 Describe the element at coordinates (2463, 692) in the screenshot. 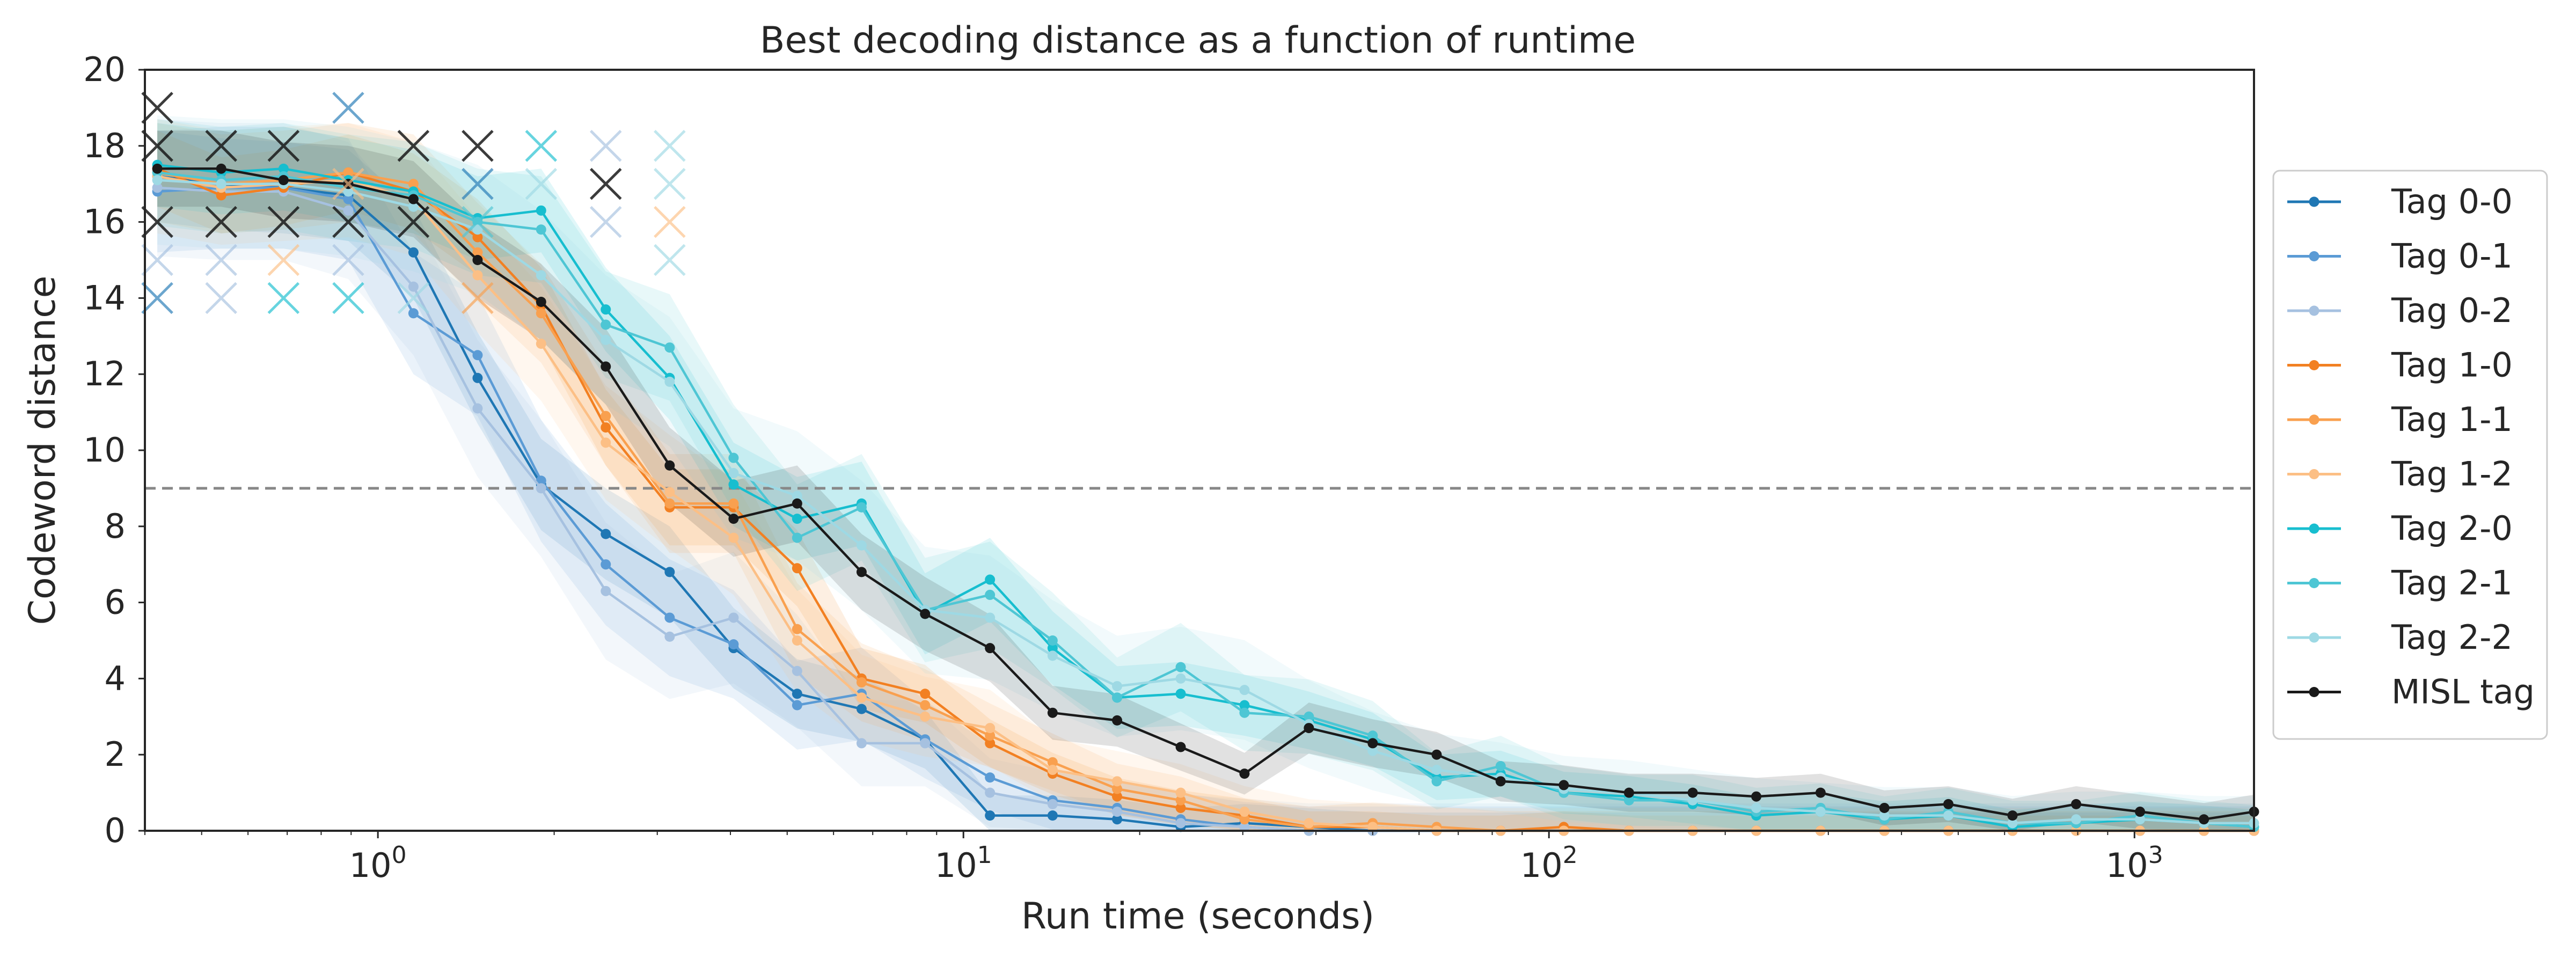

I see `legend-label: MISL tag` at that location.